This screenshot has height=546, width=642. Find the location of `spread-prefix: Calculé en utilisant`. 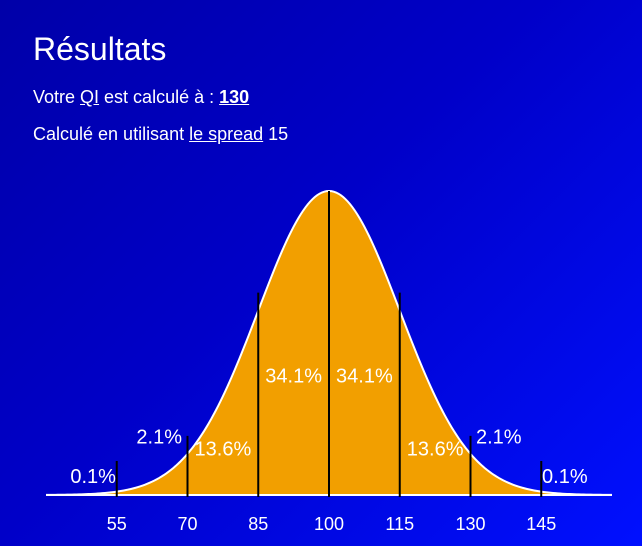

spread-prefix: Calculé en utilisant is located at coordinates (111, 134).